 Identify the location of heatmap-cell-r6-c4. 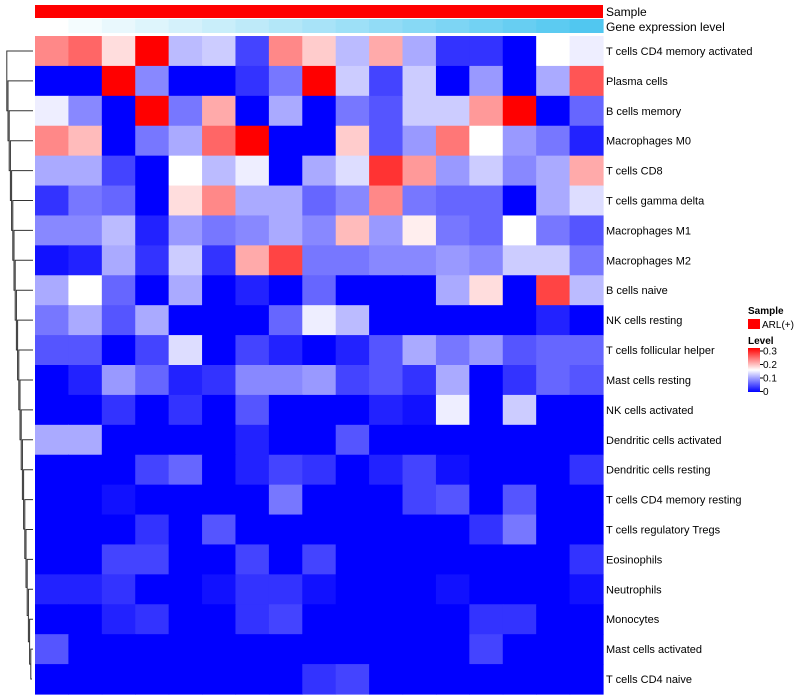
(185, 230).